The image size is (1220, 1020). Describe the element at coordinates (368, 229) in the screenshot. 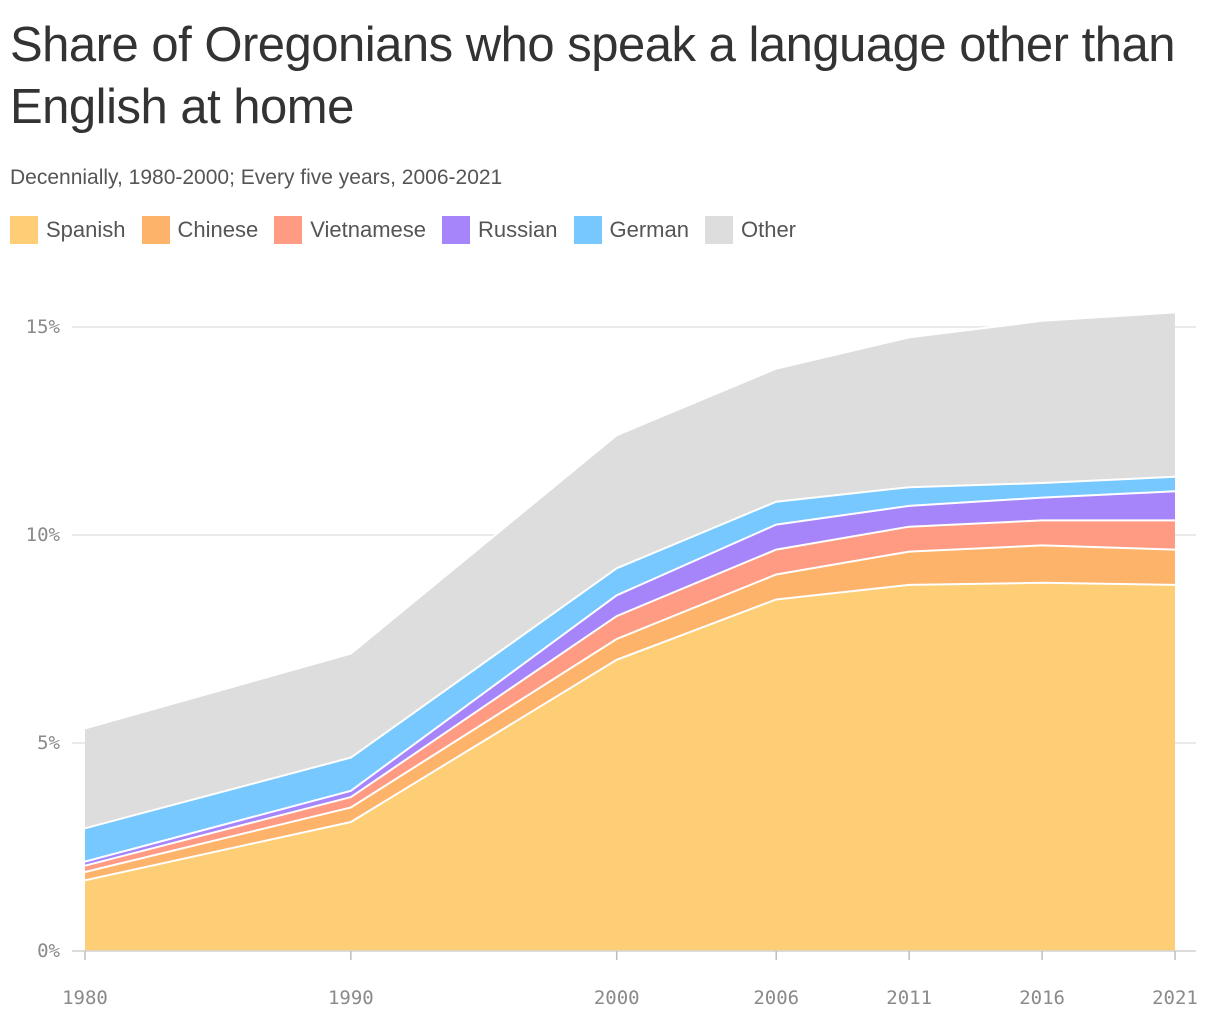

I see `legend-label: Vietnamese` at that location.